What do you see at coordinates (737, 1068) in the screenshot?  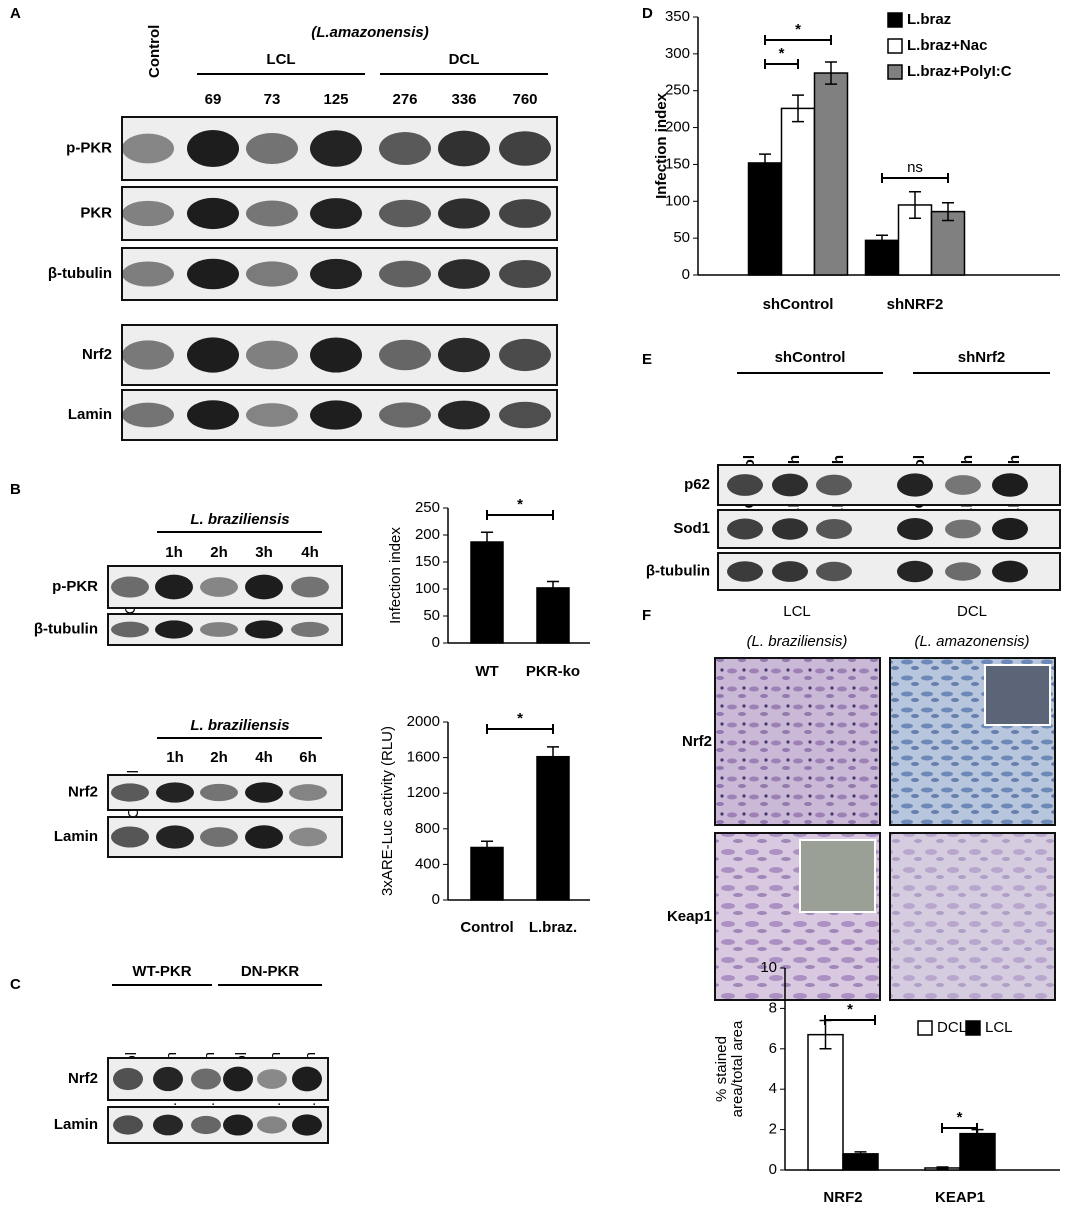 I see `y-axis-label: area/total area` at bounding box center [737, 1068].